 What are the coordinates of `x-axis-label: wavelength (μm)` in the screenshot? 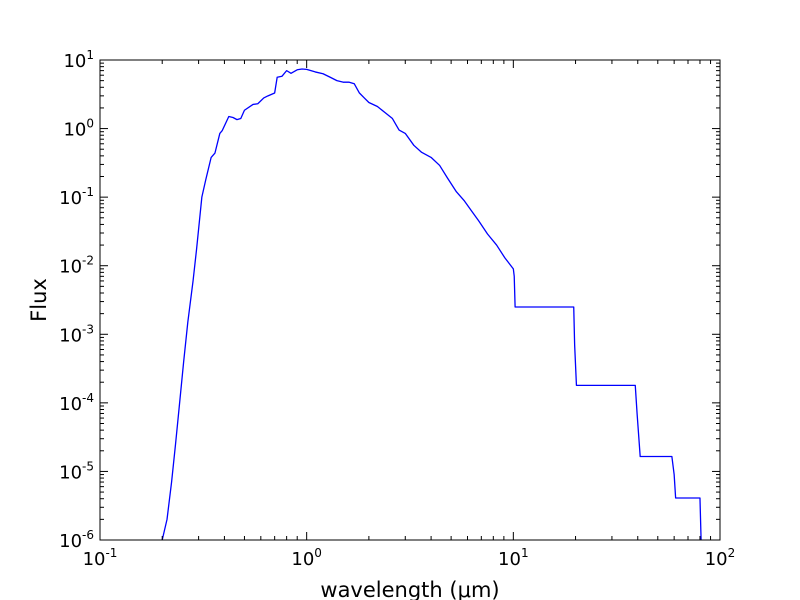 It's located at (409, 589).